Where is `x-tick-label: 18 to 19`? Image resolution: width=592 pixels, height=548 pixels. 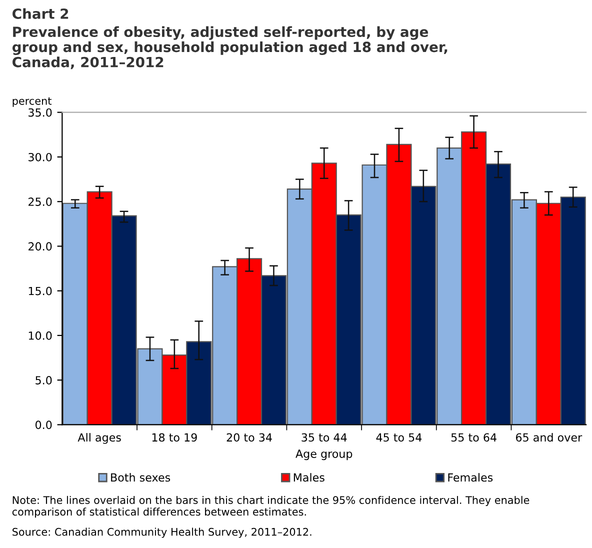
x-tick-label: 18 to 19 is located at coordinates (174, 437).